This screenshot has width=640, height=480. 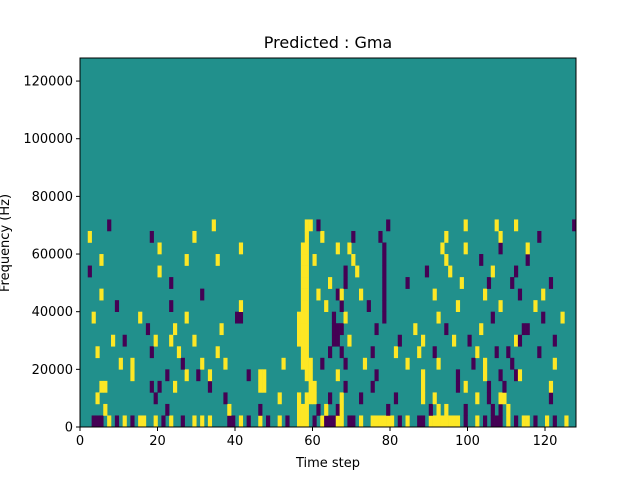 What do you see at coordinates (52, 255) in the screenshot?
I see `y-tick-label: 60000` at bounding box center [52, 255].